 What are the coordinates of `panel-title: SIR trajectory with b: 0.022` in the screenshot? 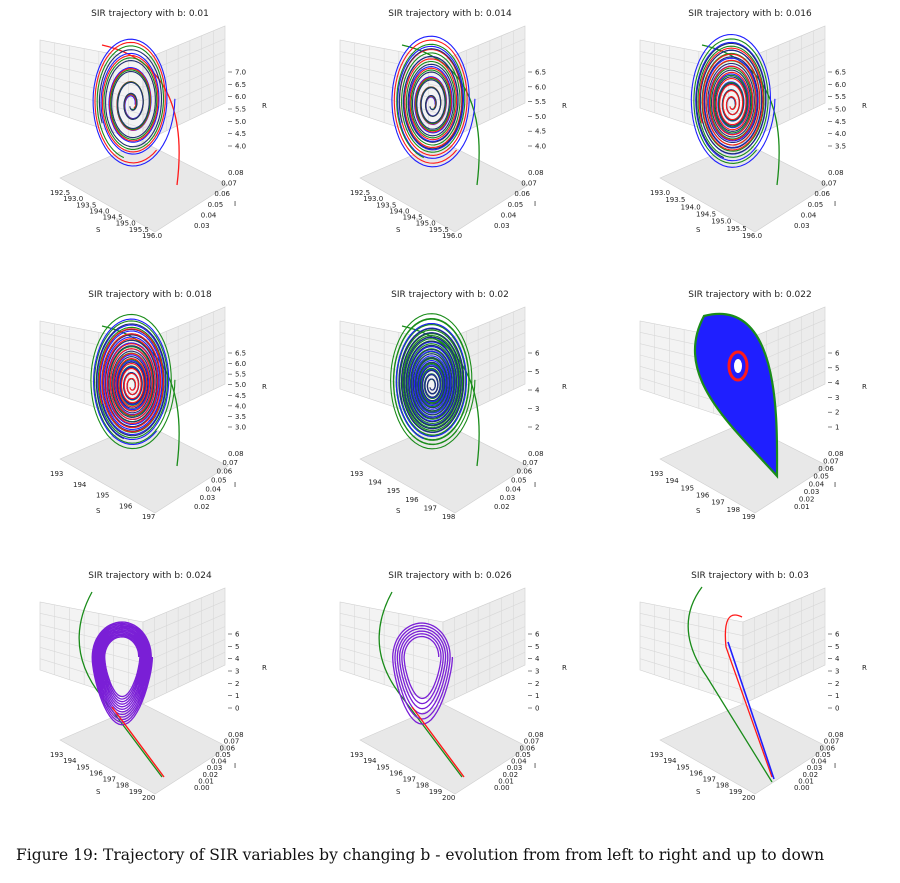 It's located at (749, 295).